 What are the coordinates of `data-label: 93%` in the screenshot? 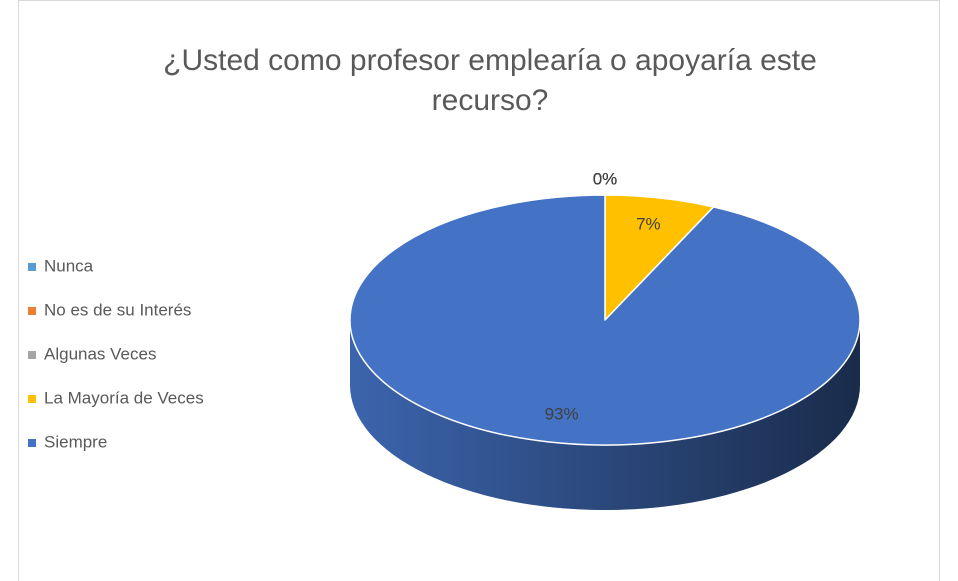 It's located at (562, 414).